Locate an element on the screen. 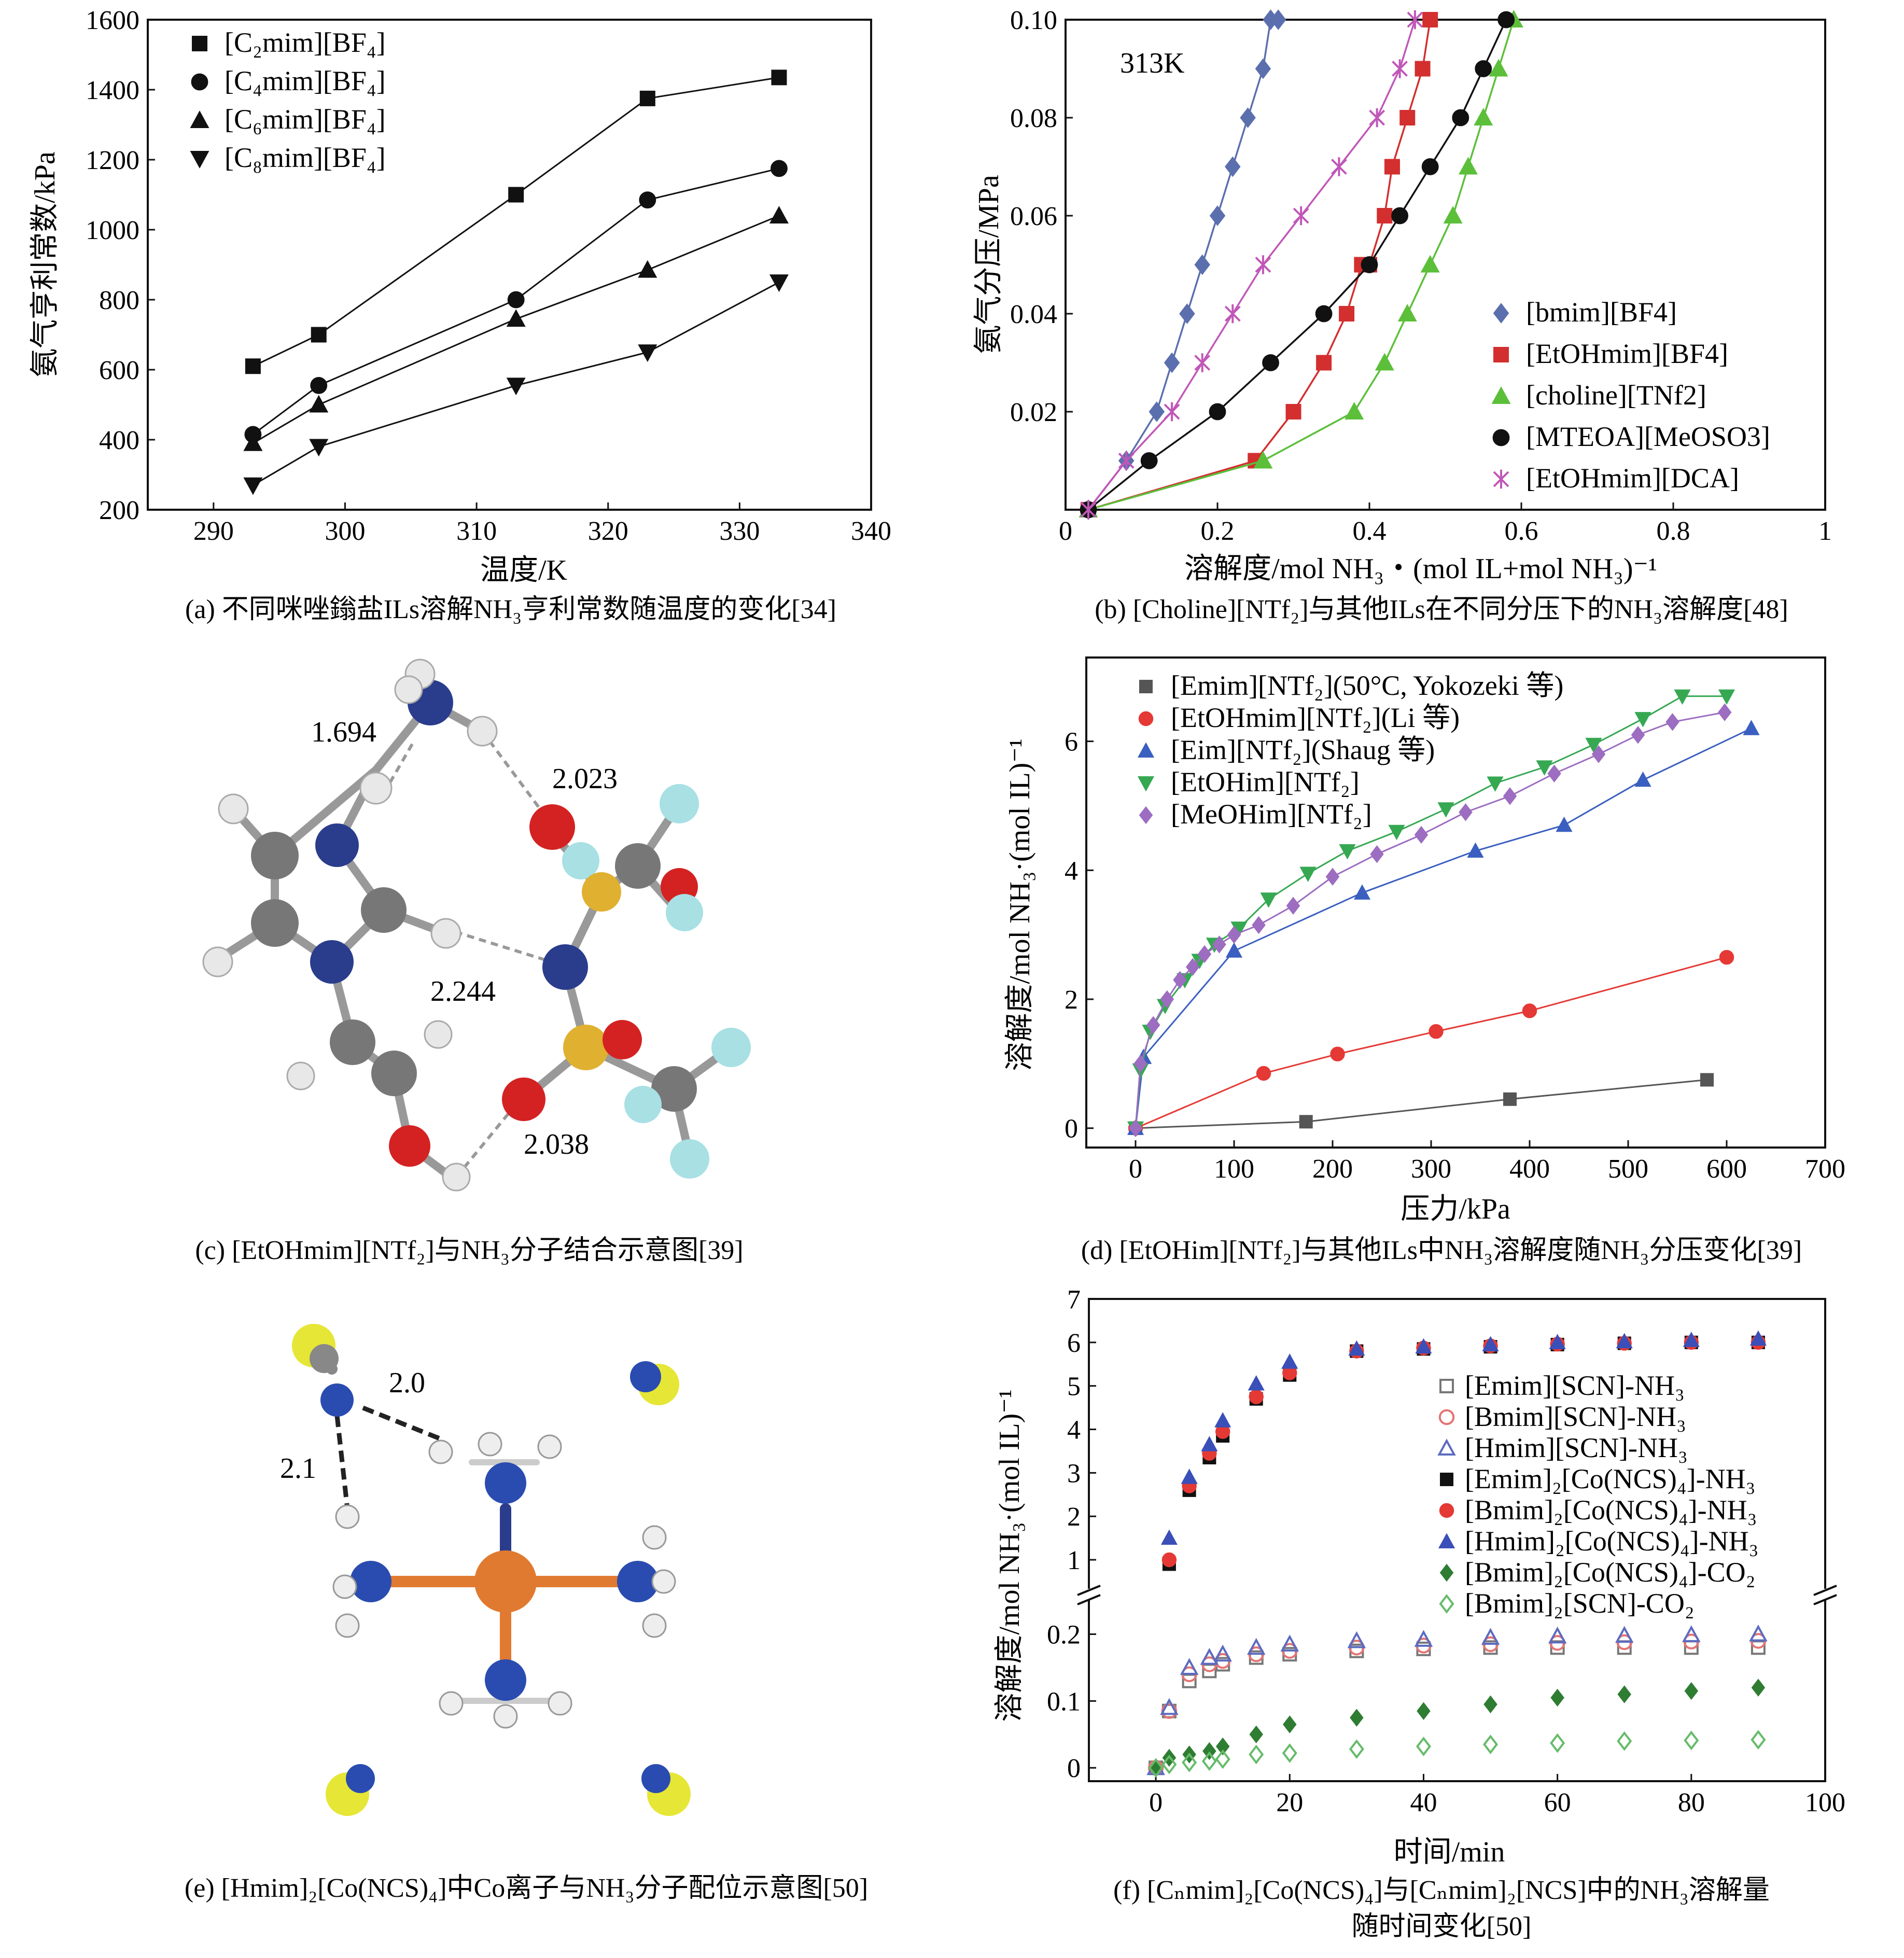 This screenshot has width=1904, height=1958. x-tick-label: 300 is located at coordinates (345, 531).